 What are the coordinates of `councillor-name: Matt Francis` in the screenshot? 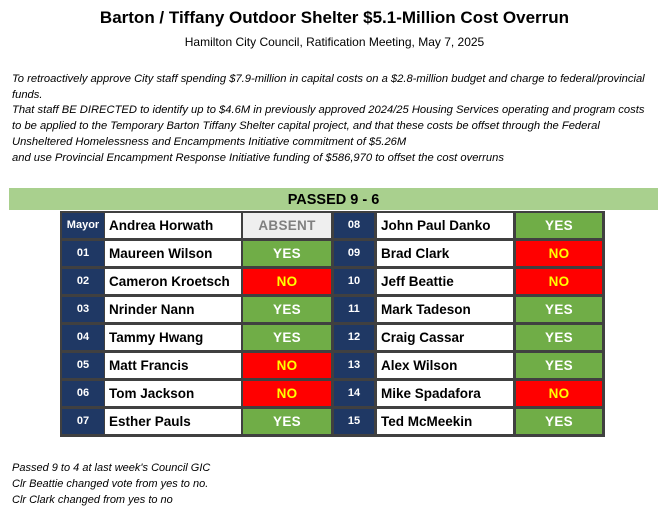 It's located at (173, 365).